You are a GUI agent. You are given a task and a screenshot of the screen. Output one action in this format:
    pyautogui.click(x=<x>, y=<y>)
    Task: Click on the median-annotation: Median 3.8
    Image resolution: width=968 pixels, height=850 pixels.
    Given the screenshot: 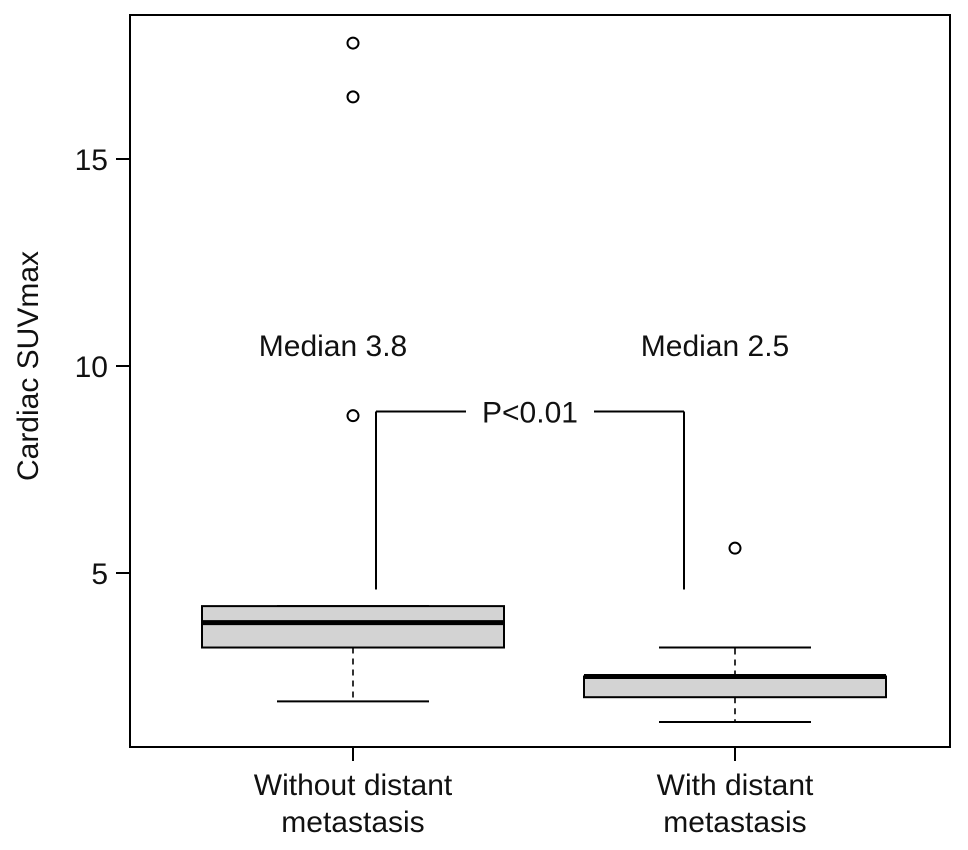 What is the action you would take?
    pyautogui.click(x=333, y=346)
    